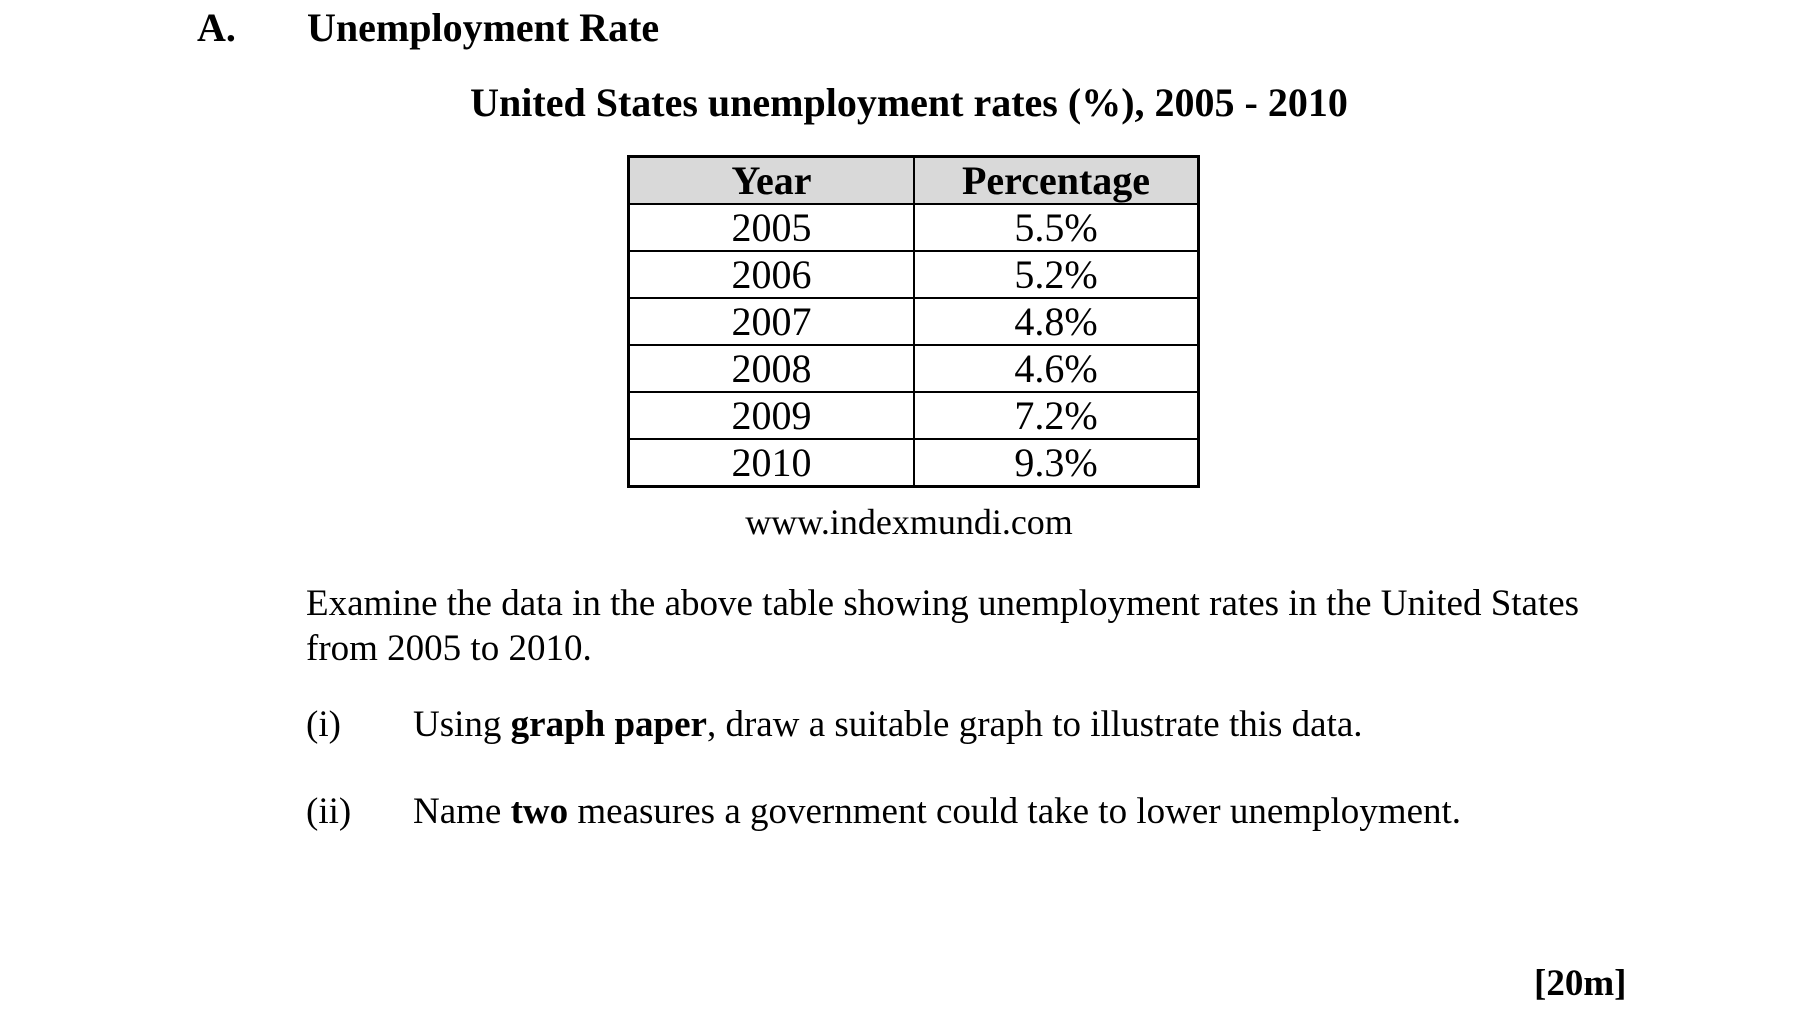  I want to click on table-row: 2010 9.3%, so click(913, 463).